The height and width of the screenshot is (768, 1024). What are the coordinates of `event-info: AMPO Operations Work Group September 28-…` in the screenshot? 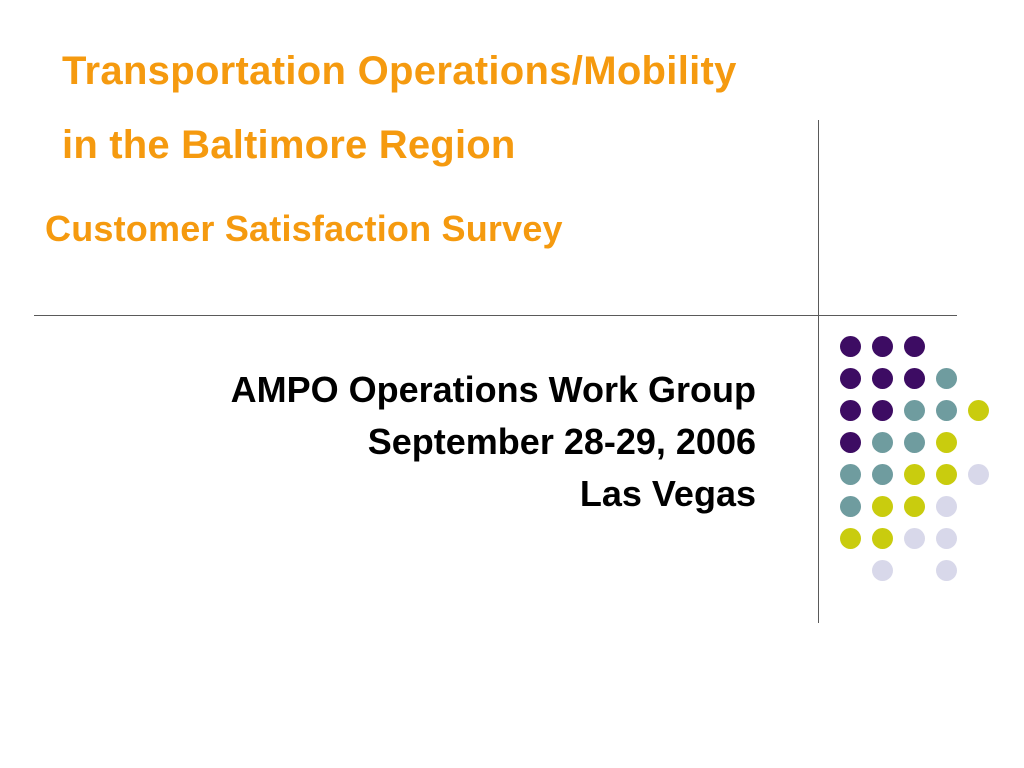 It's located at (493, 442).